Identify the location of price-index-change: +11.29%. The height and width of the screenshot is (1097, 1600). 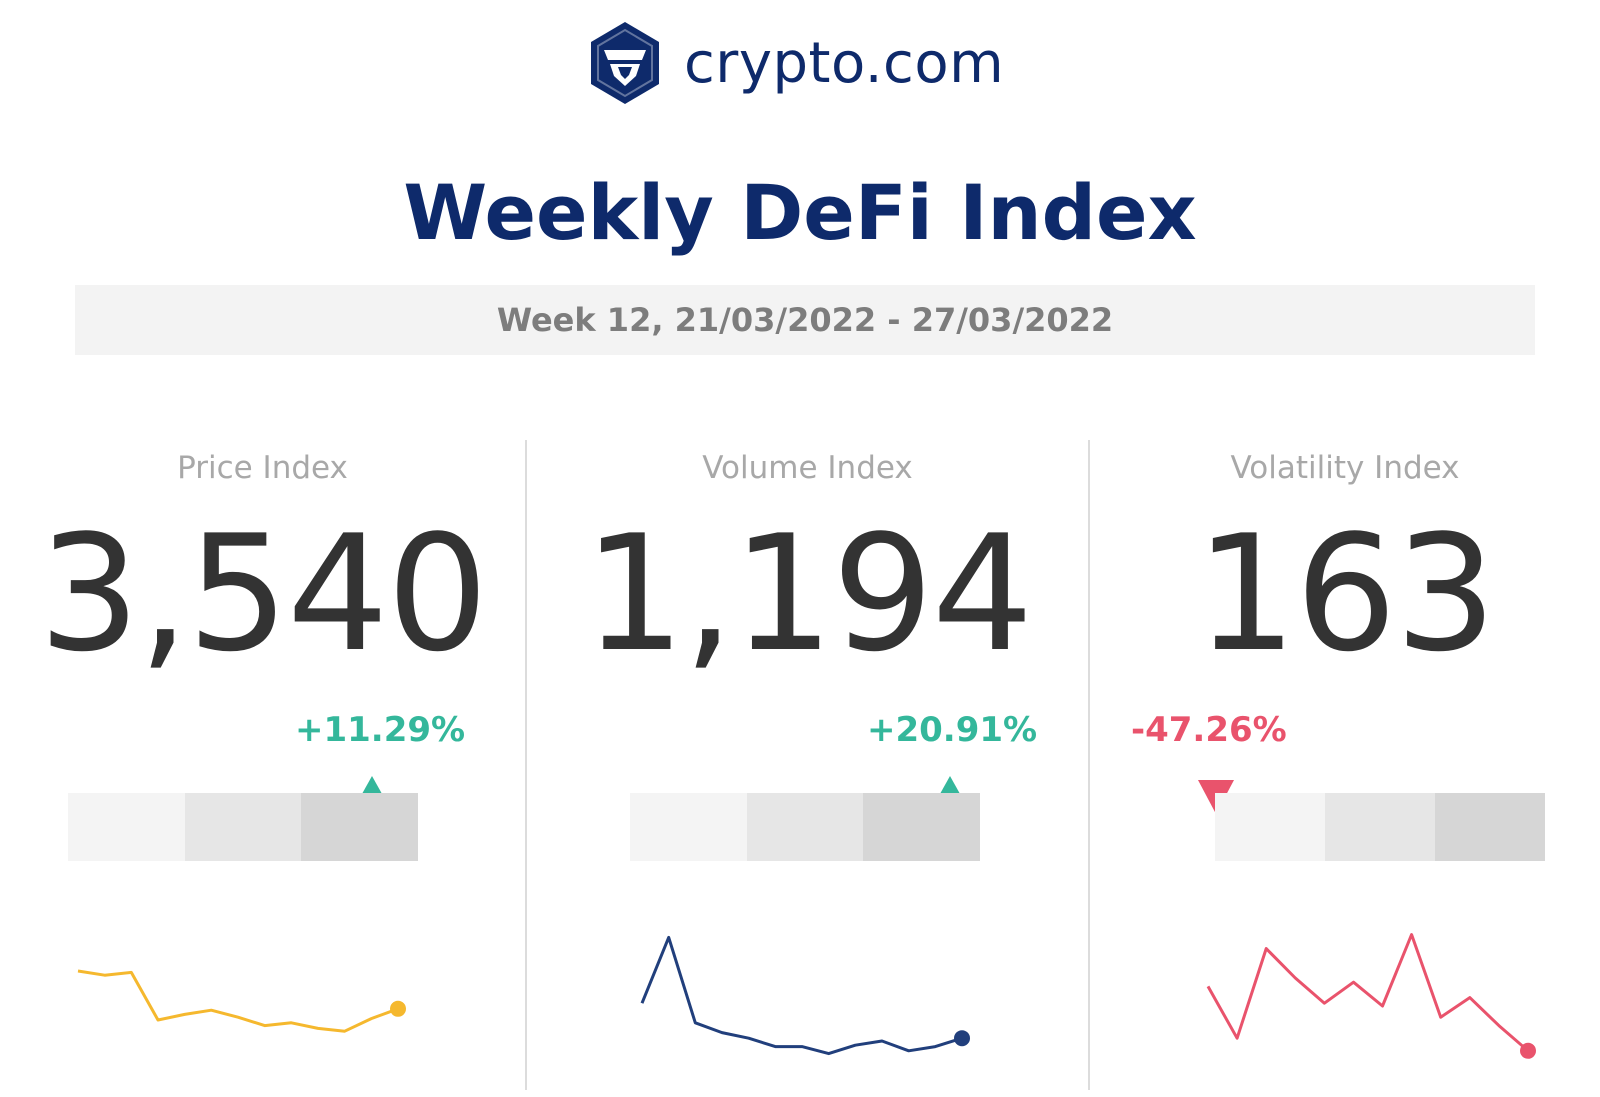
(380, 730).